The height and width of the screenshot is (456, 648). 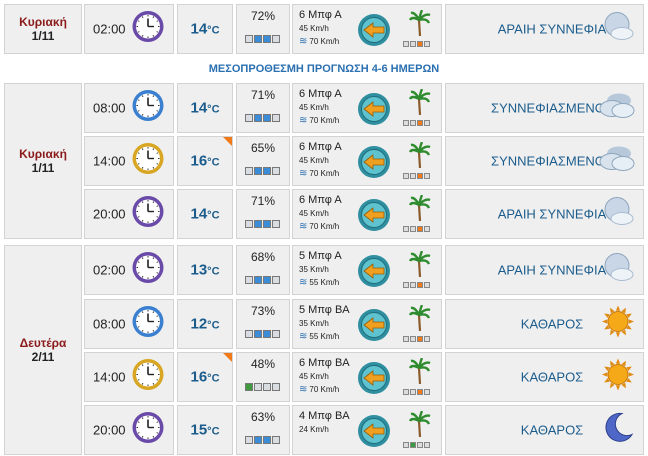 I want to click on humidity-cell: 65%, so click(x=263, y=161).